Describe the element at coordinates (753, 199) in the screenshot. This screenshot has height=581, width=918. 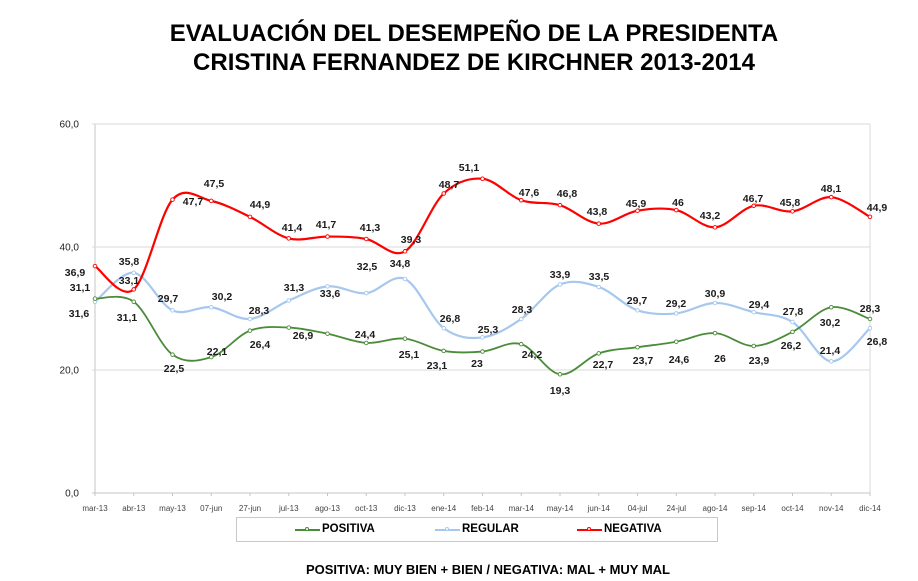
I see `data-label-negativa: 46,7` at that location.